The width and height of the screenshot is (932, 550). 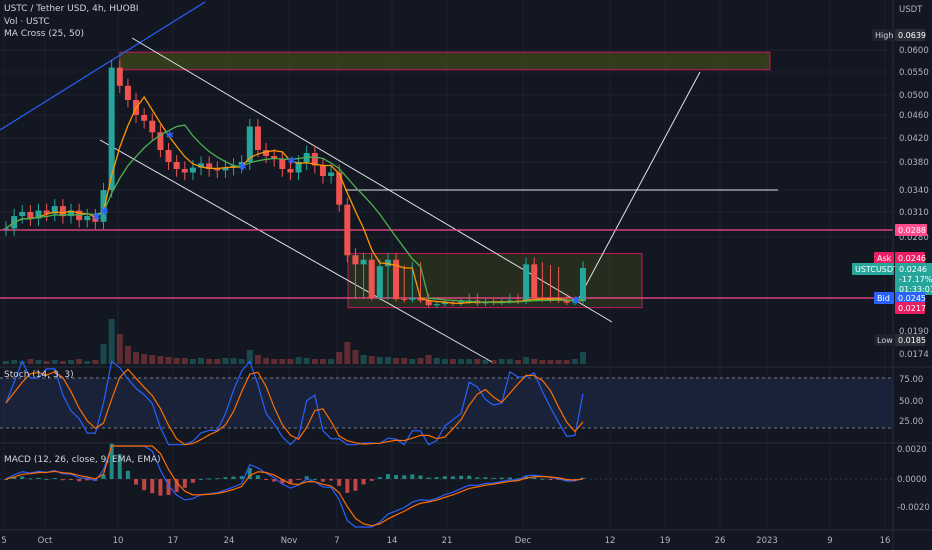 I want to click on high-tag: High, so click(x=884, y=35).